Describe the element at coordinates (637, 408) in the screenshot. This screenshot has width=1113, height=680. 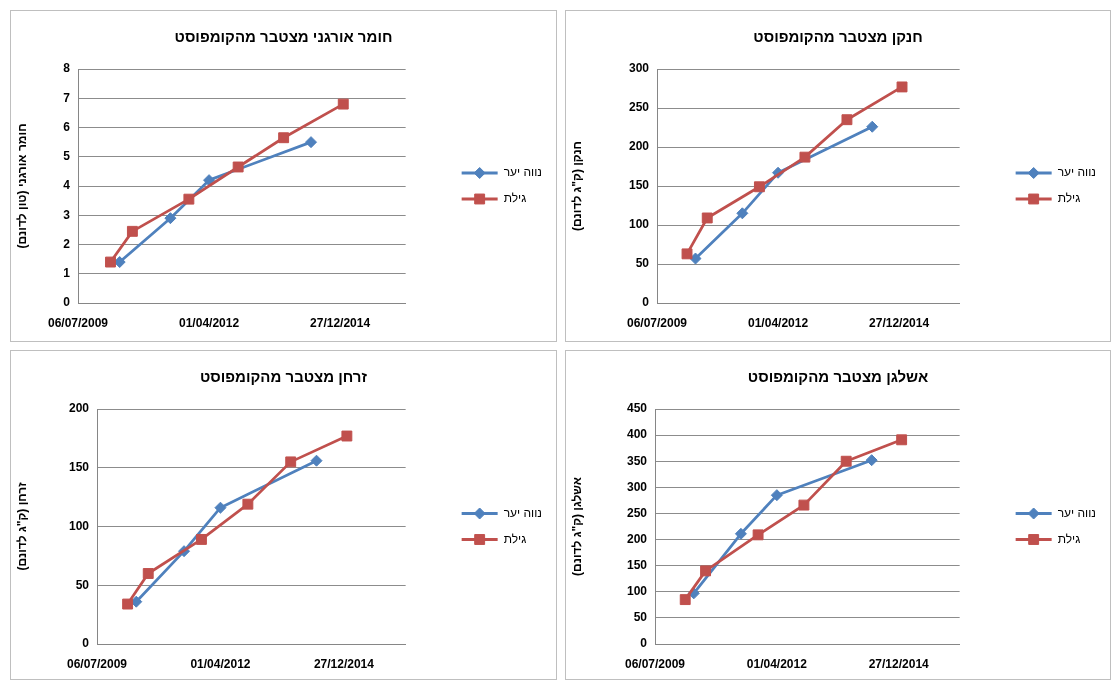
I see `y-tick-label: 450` at that location.